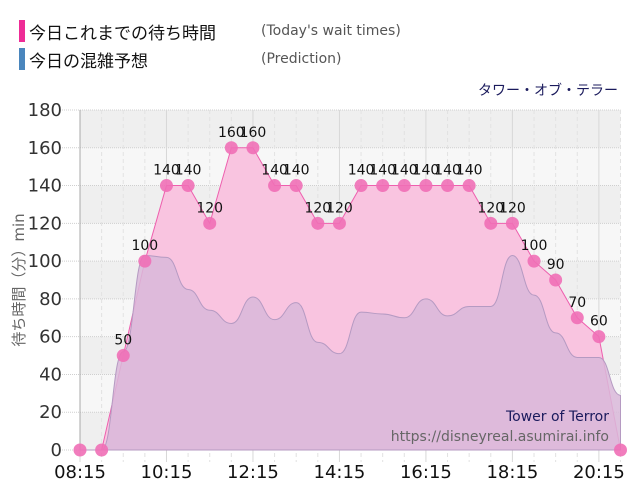 The width and height of the screenshot is (640, 500). I want to click on x-tick-label: 20:15, so click(599, 472).